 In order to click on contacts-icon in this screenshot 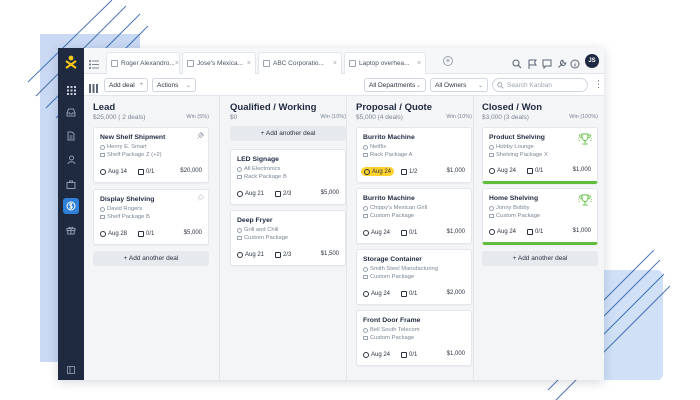, I will do `click(71, 160)`.